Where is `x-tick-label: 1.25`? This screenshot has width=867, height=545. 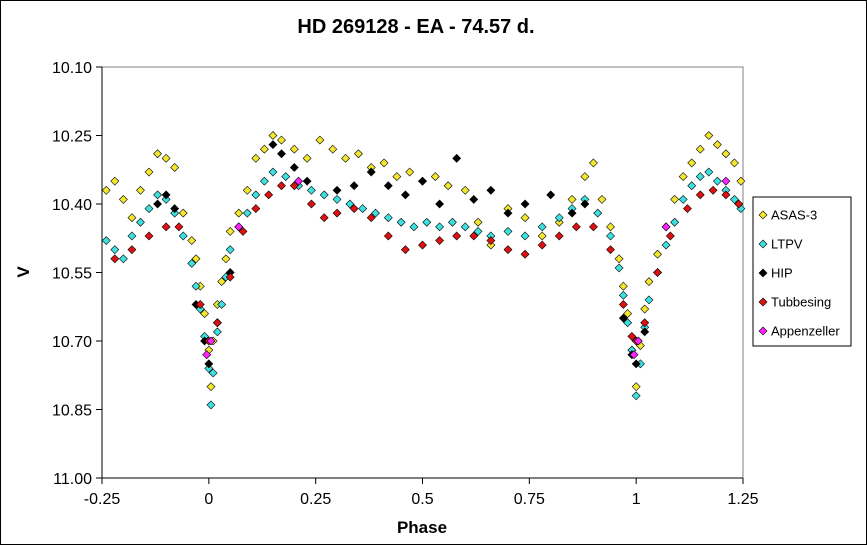
x-tick-label: 1.25 is located at coordinates (742, 499).